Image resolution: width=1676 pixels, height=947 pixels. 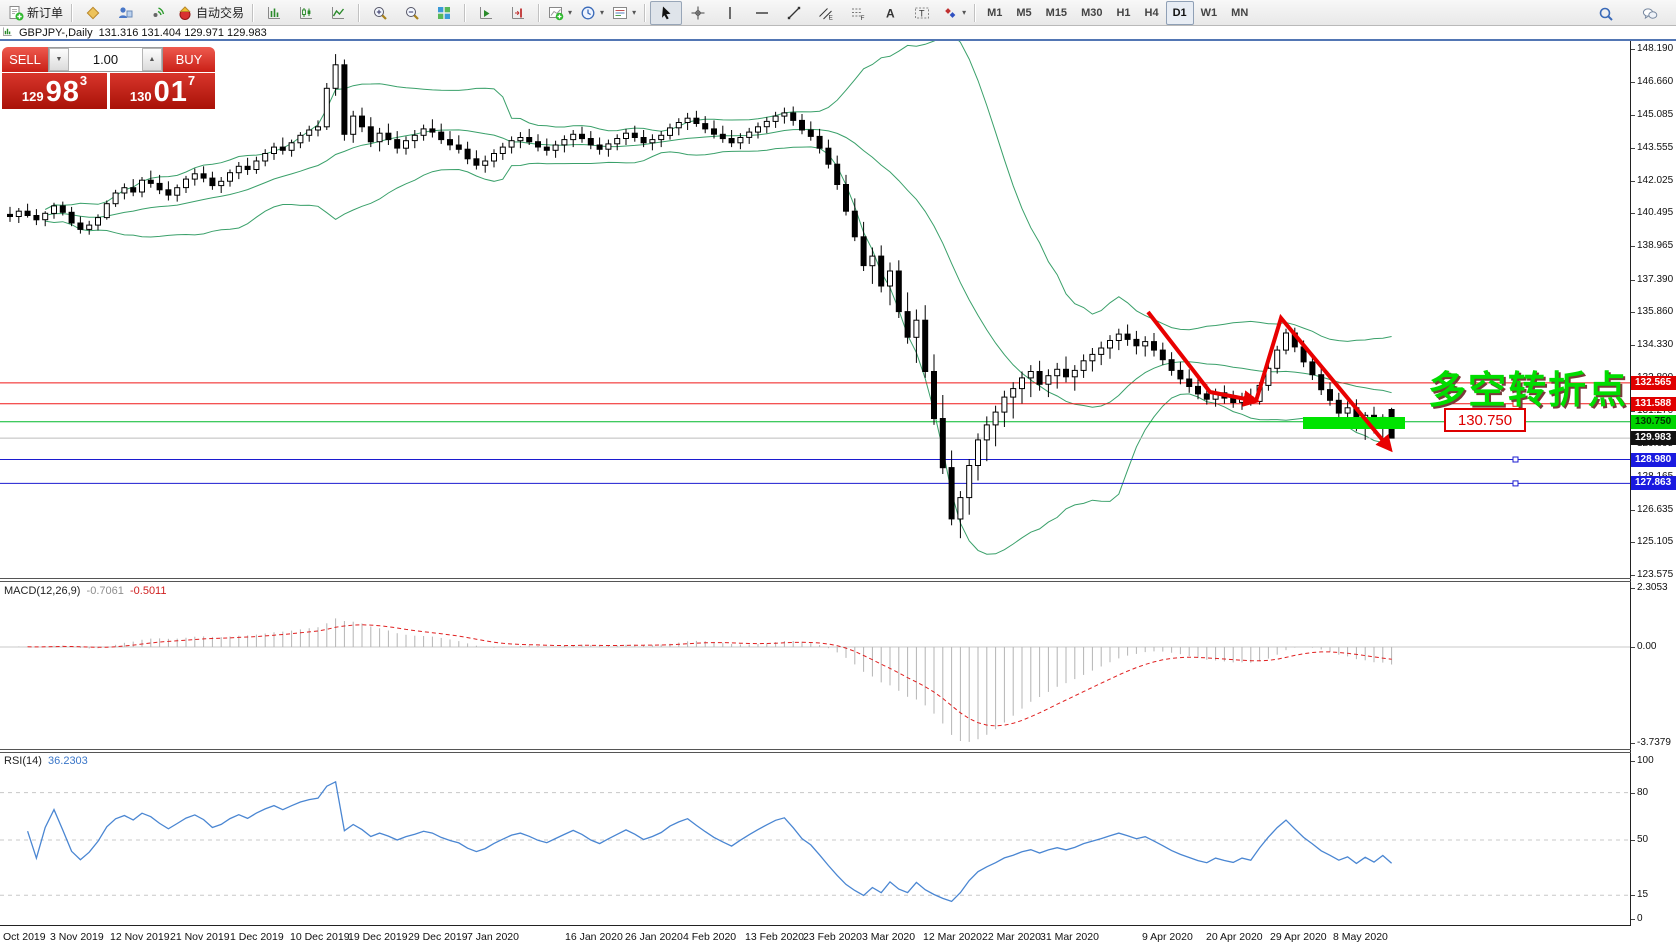 What do you see at coordinates (560, 13) in the screenshot?
I see `indicators-button: ▾` at bounding box center [560, 13].